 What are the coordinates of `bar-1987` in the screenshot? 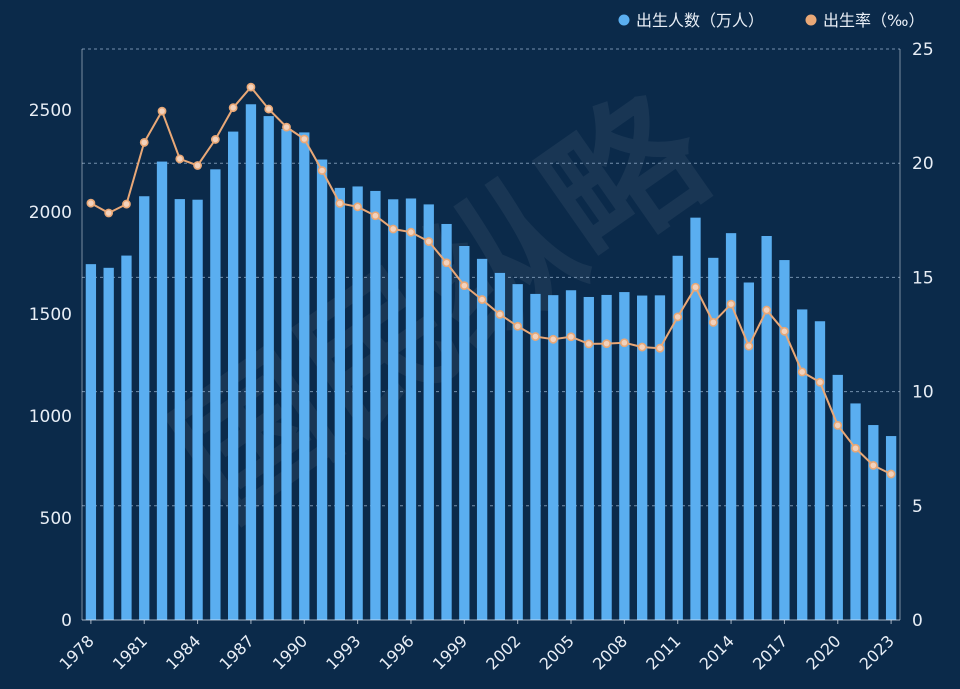 It's located at (251, 362).